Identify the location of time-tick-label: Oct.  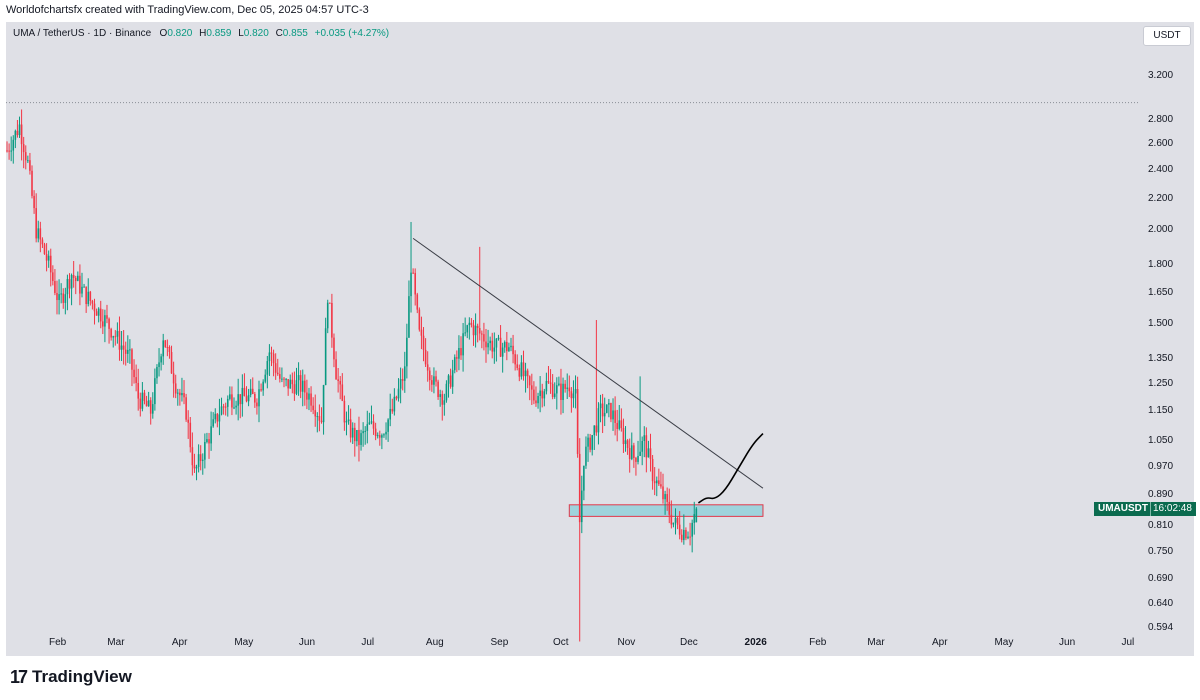
(560, 642).